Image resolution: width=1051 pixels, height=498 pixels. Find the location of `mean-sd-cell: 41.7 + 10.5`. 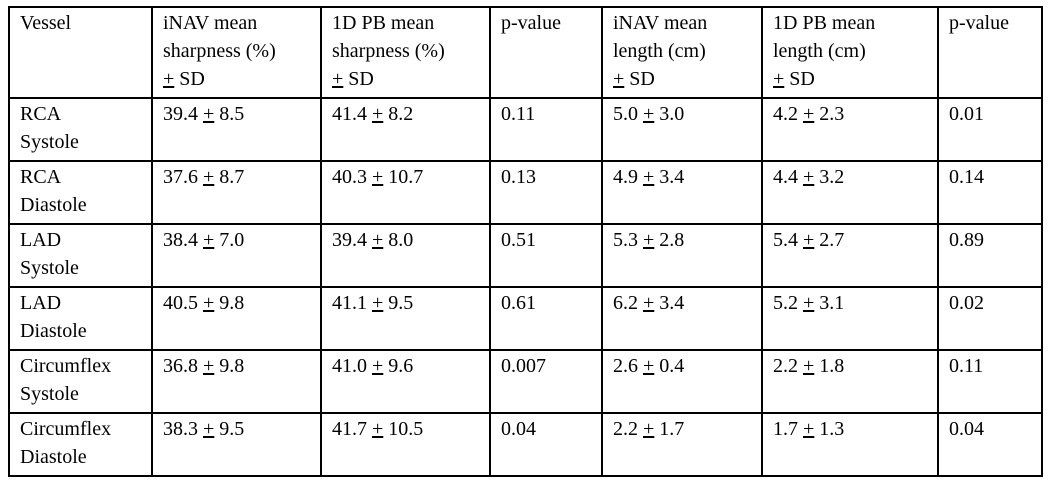

mean-sd-cell: 41.7 + 10.5 is located at coordinates (405, 444).